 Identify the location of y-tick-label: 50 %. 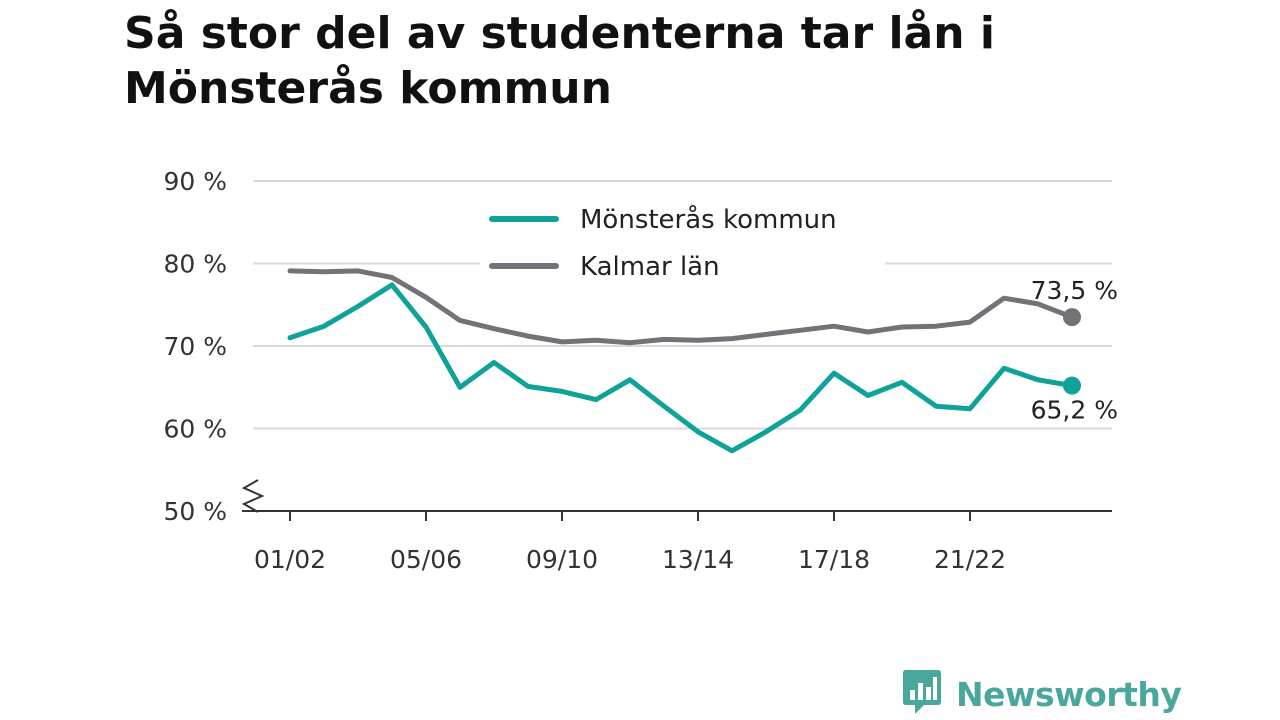
(195, 511).